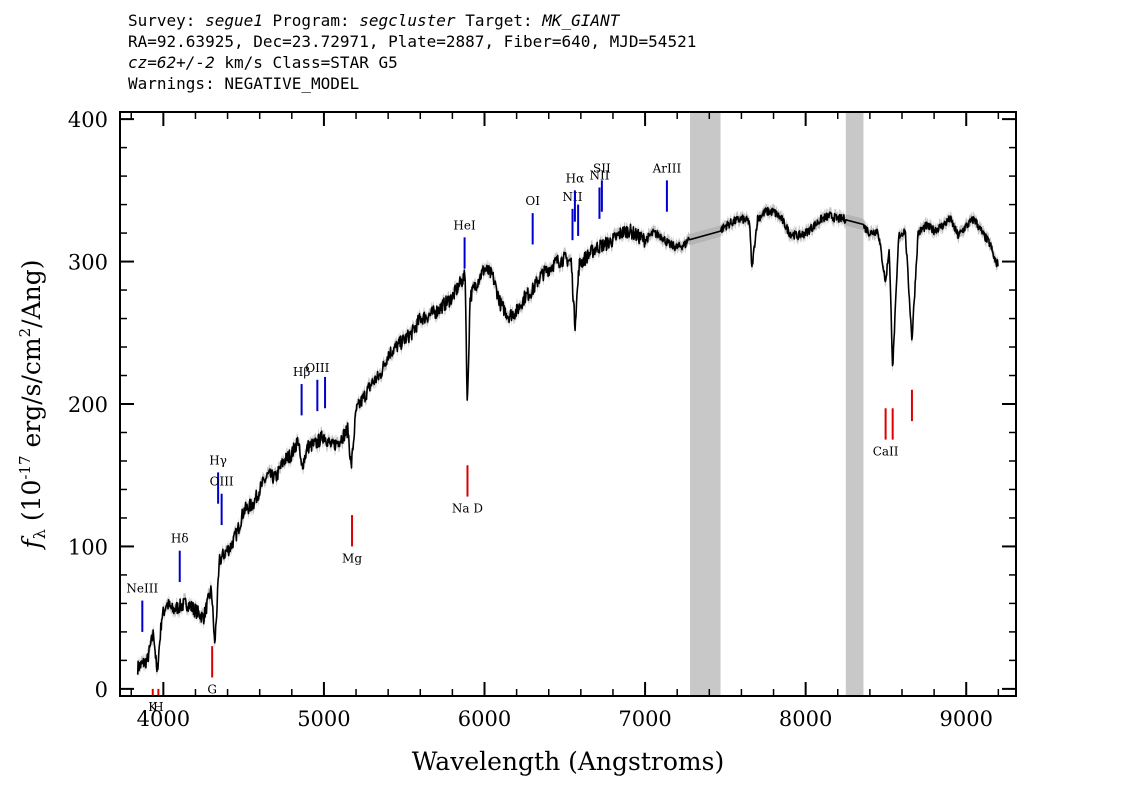 The image size is (1134, 810). I want to click on program-value: segcluster, so click(407, 20).